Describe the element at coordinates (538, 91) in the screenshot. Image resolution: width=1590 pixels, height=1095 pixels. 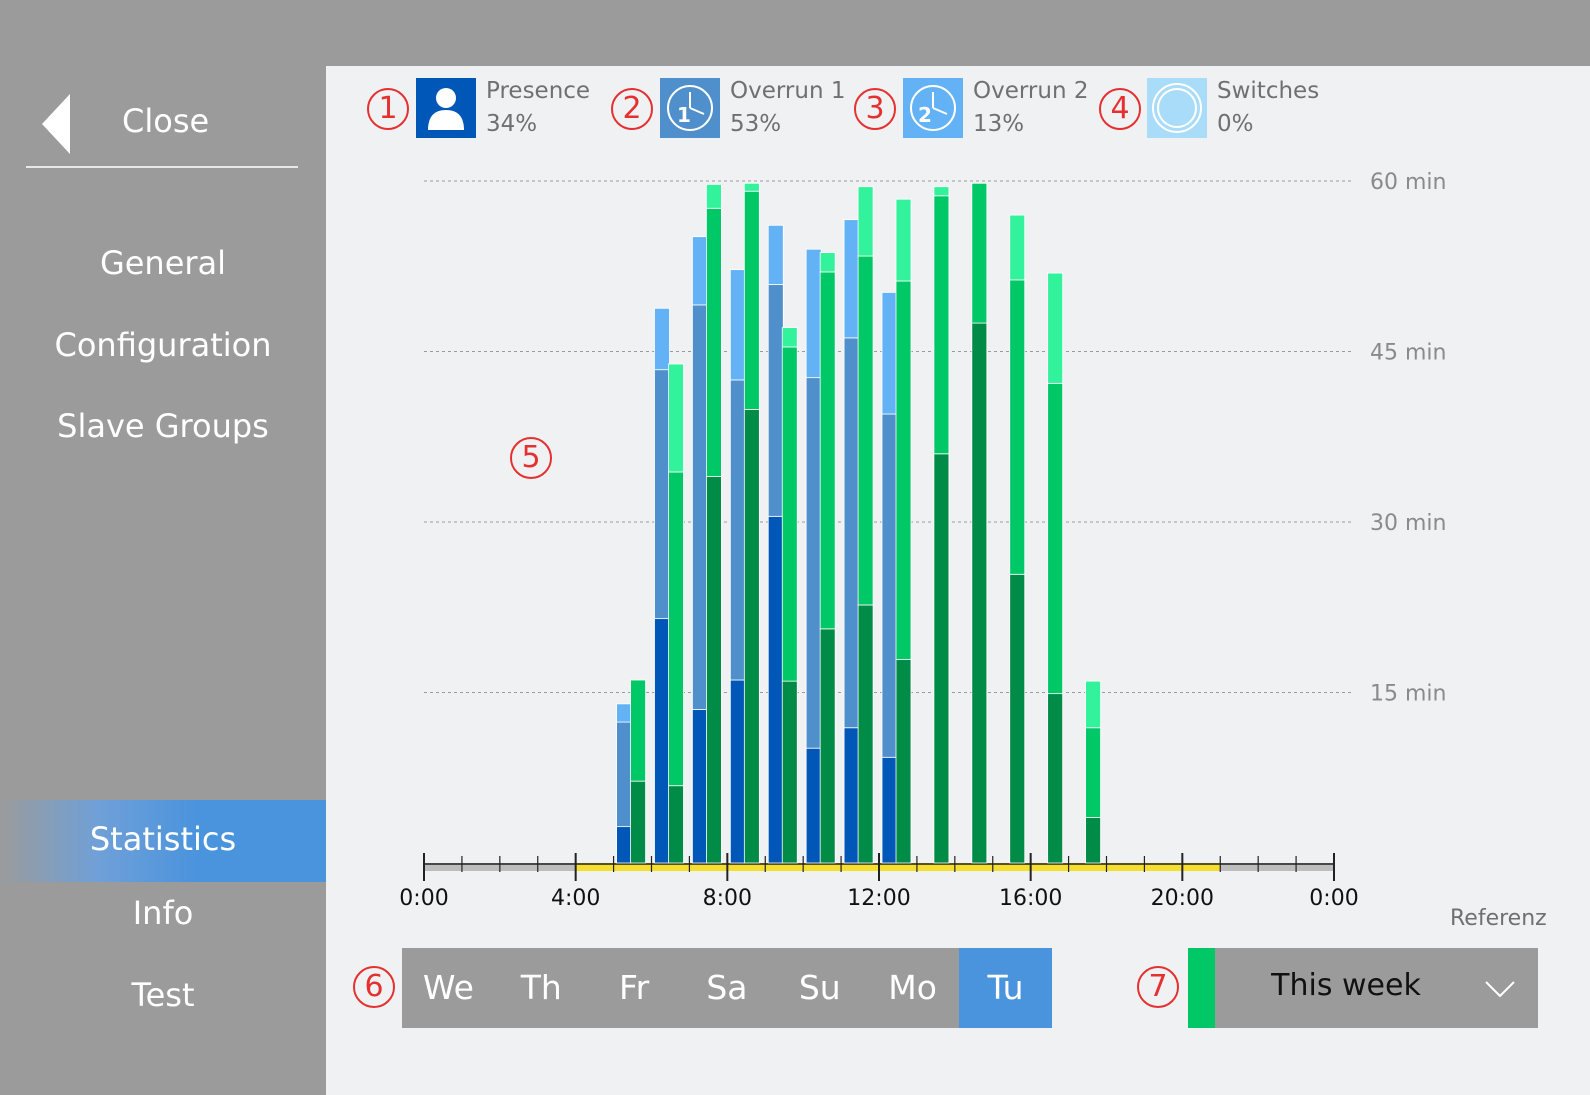
I see `legend-presence-name: Presence` at that location.